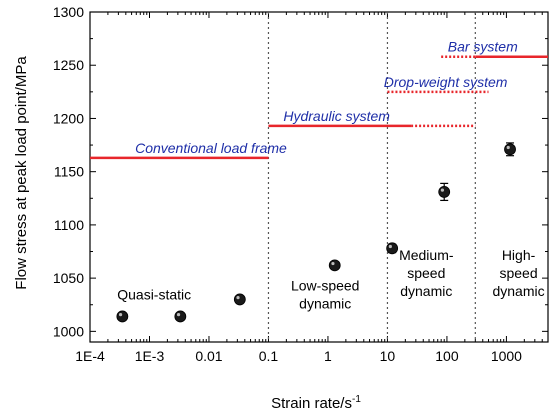 The width and height of the screenshot is (550, 419). I want to click on x-axis-title-exponent: -1, so click(356, 399).